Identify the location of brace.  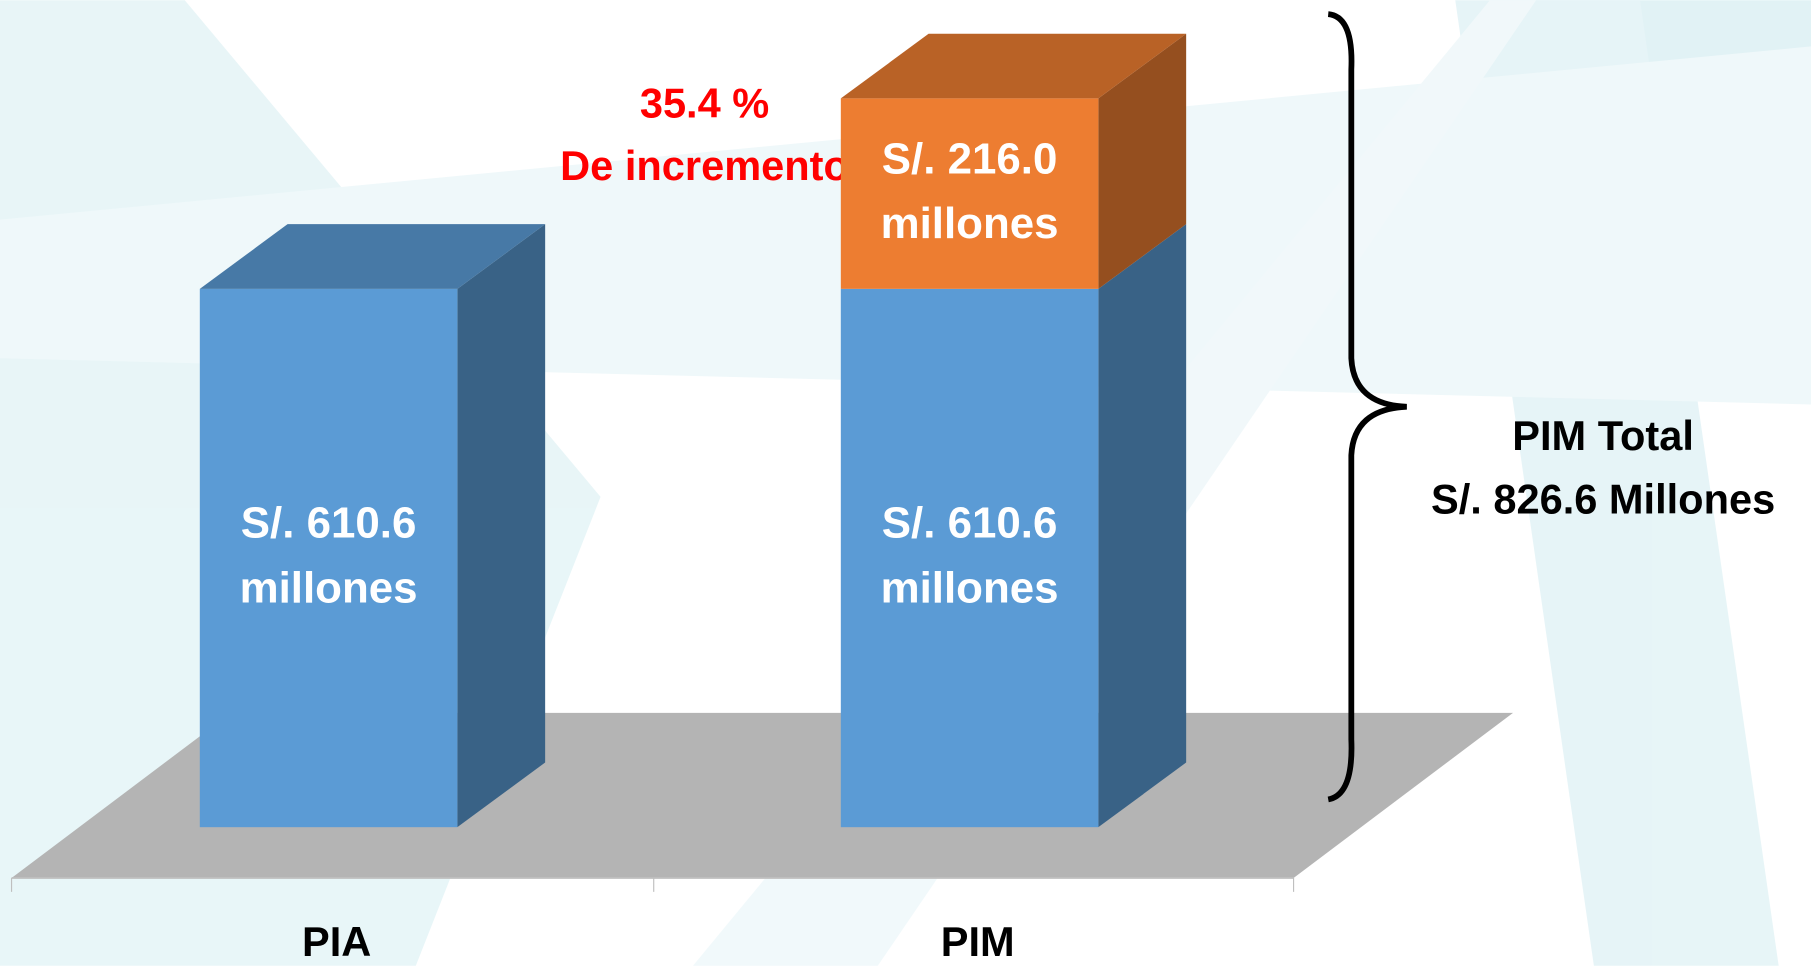
(1367, 407).